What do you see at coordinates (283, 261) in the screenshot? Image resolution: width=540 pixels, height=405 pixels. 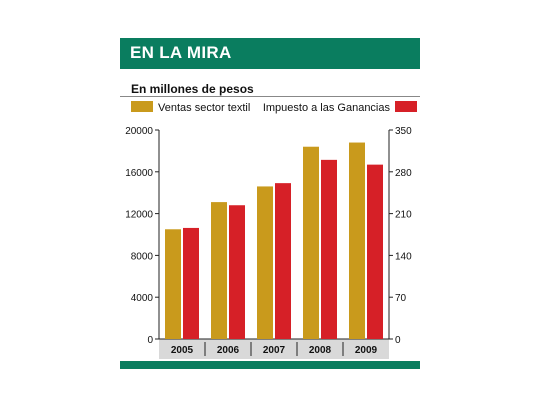 I see `bar-impuesto-2007` at bounding box center [283, 261].